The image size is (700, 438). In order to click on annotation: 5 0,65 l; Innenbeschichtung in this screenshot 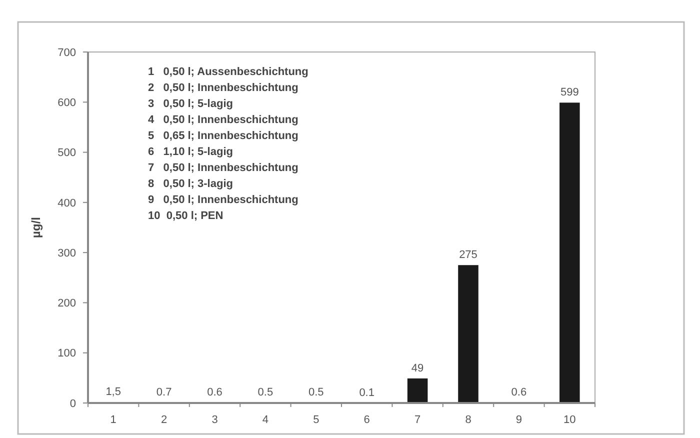, I will do `click(223, 136)`.